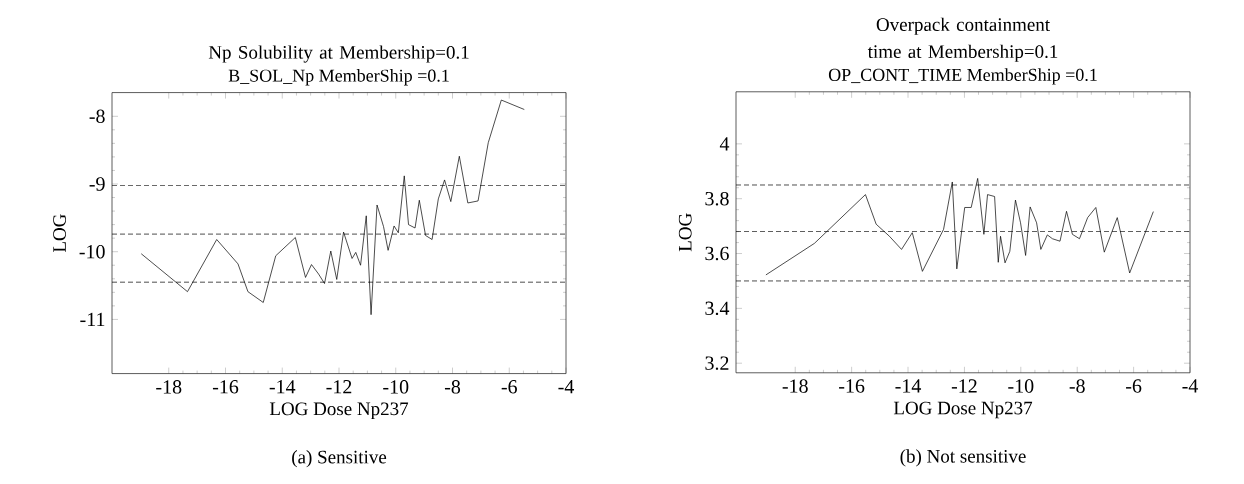 This screenshot has width=1244, height=484. I want to click on y-tick-label: -9, so click(97, 184).